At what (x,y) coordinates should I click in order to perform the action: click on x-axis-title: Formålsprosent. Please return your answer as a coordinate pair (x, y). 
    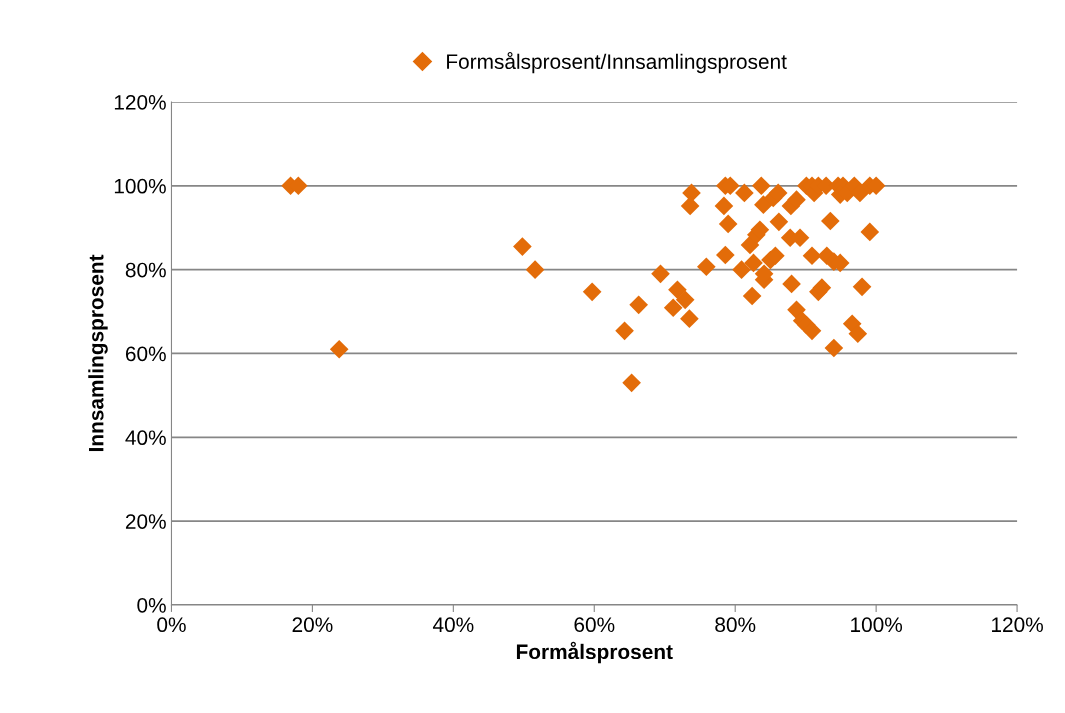
    Looking at the image, I should click on (594, 652).